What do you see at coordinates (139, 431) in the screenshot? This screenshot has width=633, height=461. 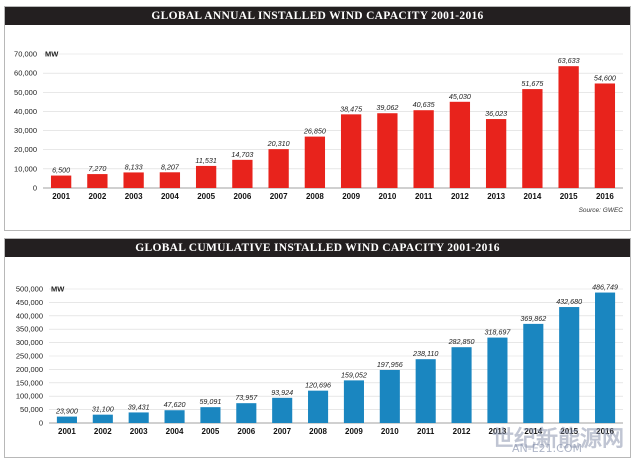 I see `cumulative-x-tick-label: 2003` at bounding box center [139, 431].